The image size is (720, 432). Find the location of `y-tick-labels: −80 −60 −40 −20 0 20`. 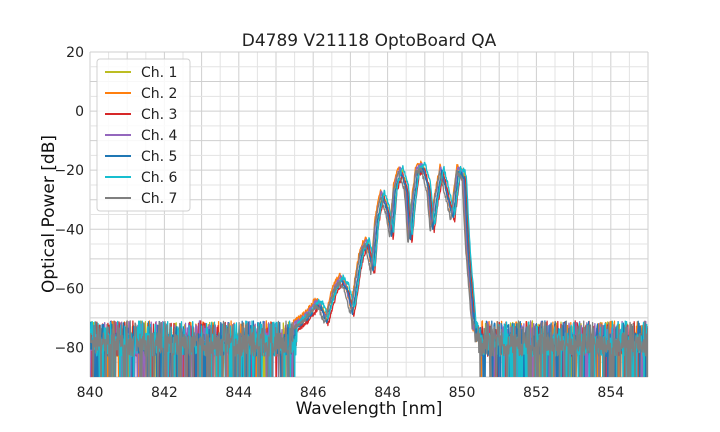

y-tick-labels: −80 −60 −40 −20 0 20 is located at coordinates (69, 200).